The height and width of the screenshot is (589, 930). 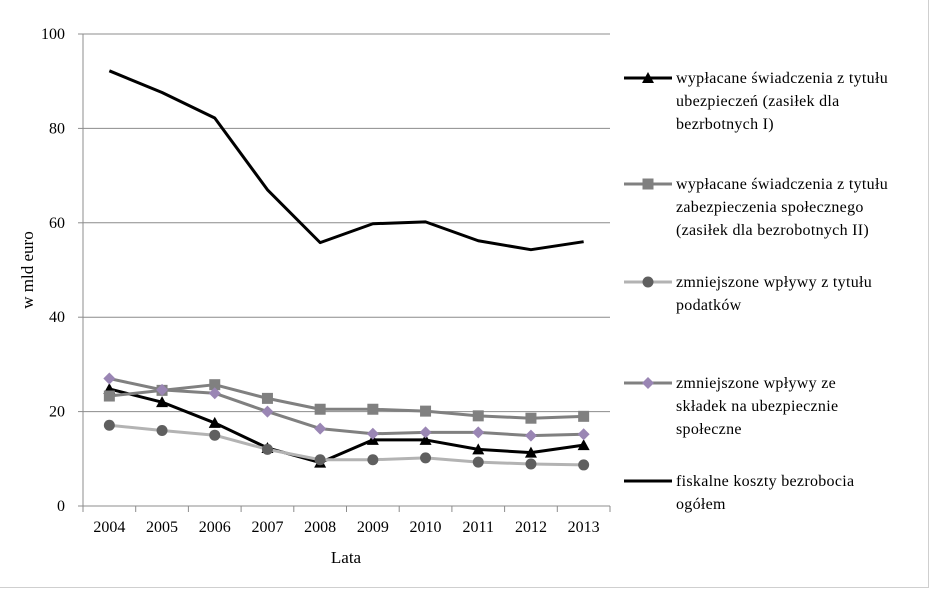 What do you see at coordinates (709, 429) in the screenshot?
I see `legend-label: społeczne` at bounding box center [709, 429].